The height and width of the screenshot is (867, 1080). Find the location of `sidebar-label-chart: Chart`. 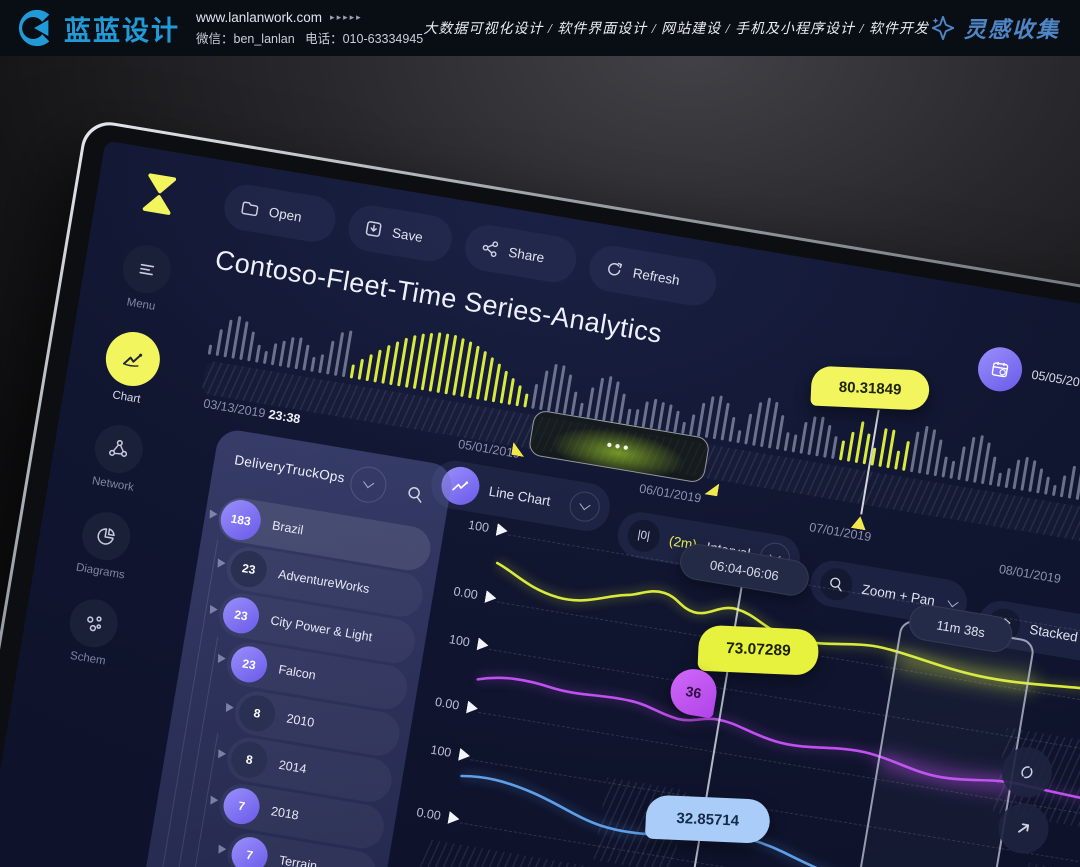

sidebar-label-chart: Chart is located at coordinates (126, 397).